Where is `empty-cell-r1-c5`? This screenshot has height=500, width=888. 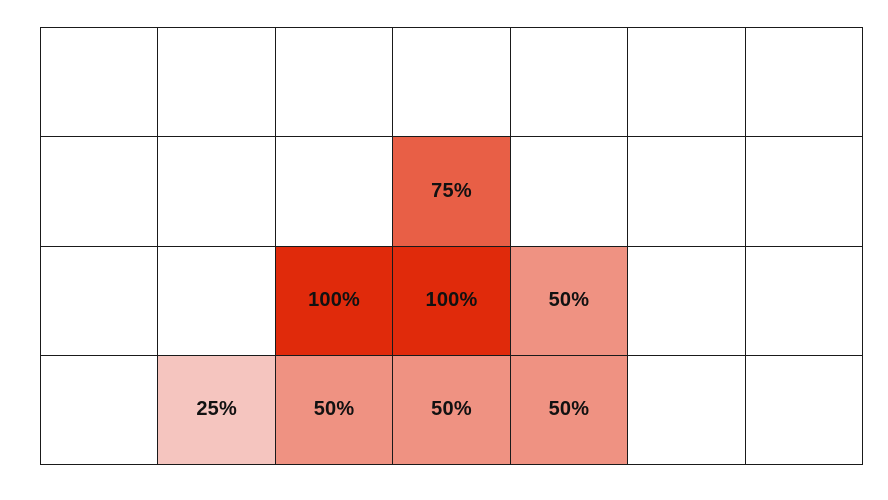
empty-cell-r1-c5 is located at coordinates (687, 192).